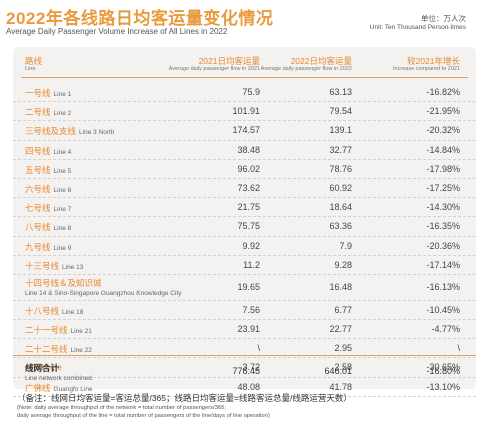 This screenshot has width=487, height=421. Describe the element at coordinates (38, 169) in the screenshot. I see `line-name-cn: 五号线` at that location.